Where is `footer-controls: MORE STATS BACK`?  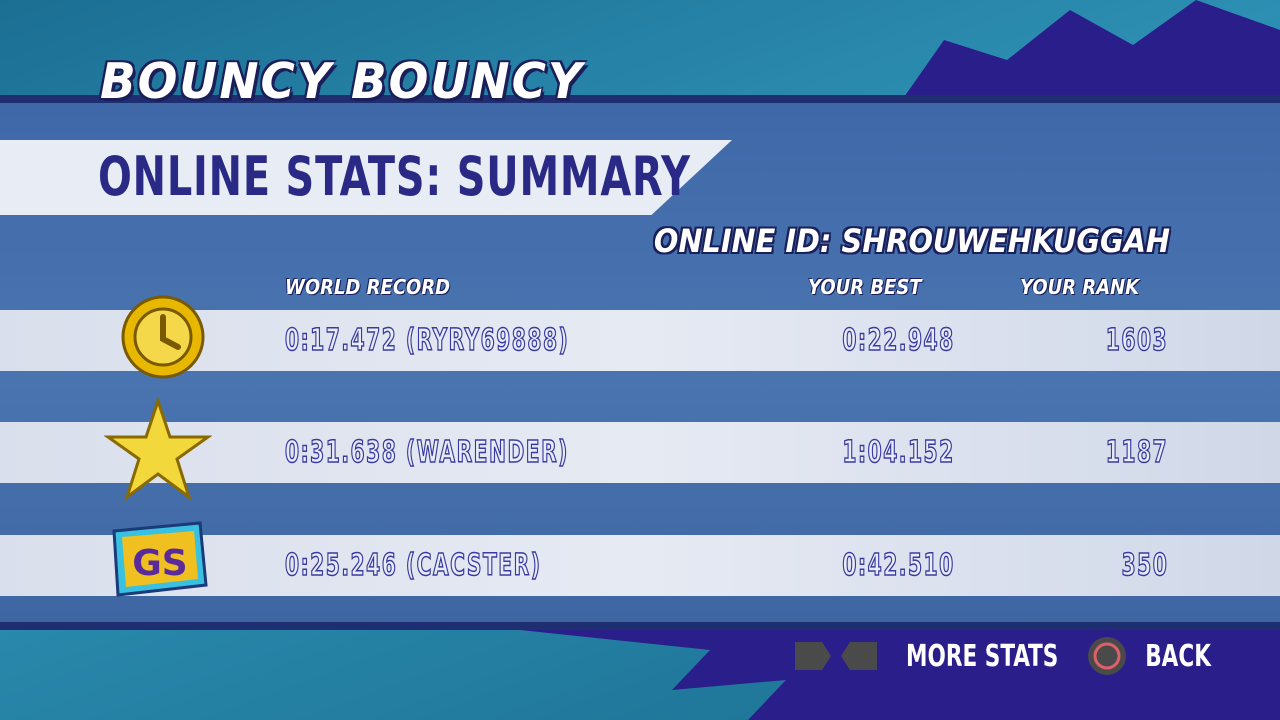
footer-controls: MORE STATS BACK is located at coordinates (1007, 656).